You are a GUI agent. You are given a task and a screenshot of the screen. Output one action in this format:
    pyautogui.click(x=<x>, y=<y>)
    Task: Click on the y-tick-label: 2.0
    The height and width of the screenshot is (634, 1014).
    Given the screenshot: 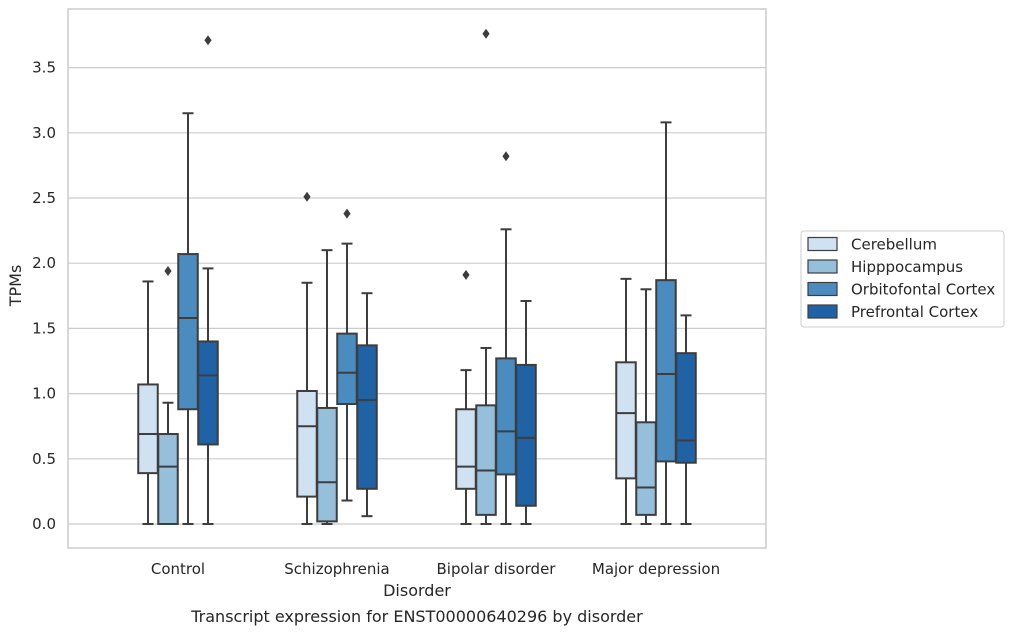 What is the action you would take?
    pyautogui.click(x=44, y=263)
    